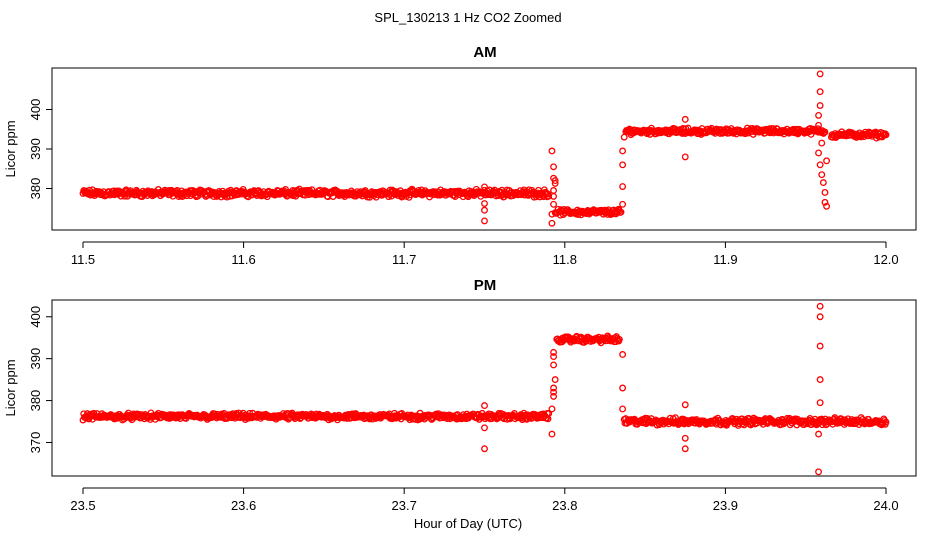  Describe the element at coordinates (243, 259) in the screenshot. I see `am-x-tick-label: 11.6` at that location.